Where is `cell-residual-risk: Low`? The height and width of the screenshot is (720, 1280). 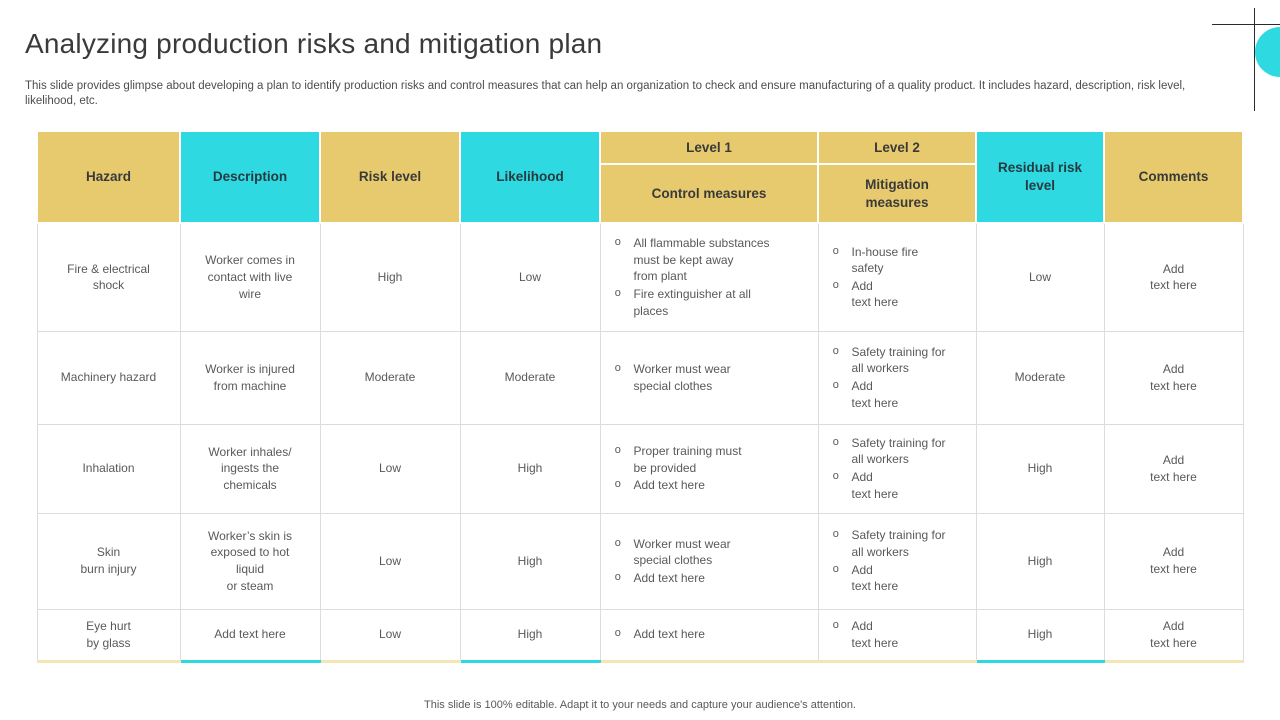
cell-residual-risk: Low is located at coordinates (1040, 277).